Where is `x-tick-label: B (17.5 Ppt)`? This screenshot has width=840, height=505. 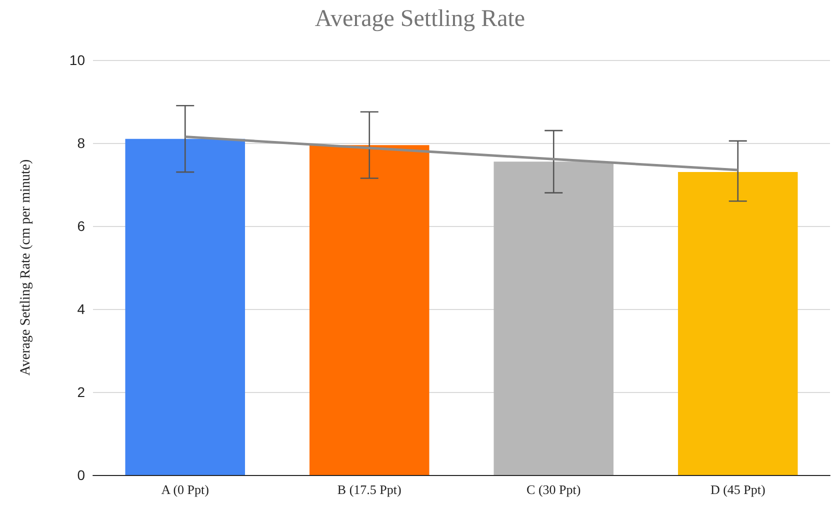 x-tick-label: B (17.5 Ppt) is located at coordinates (369, 489).